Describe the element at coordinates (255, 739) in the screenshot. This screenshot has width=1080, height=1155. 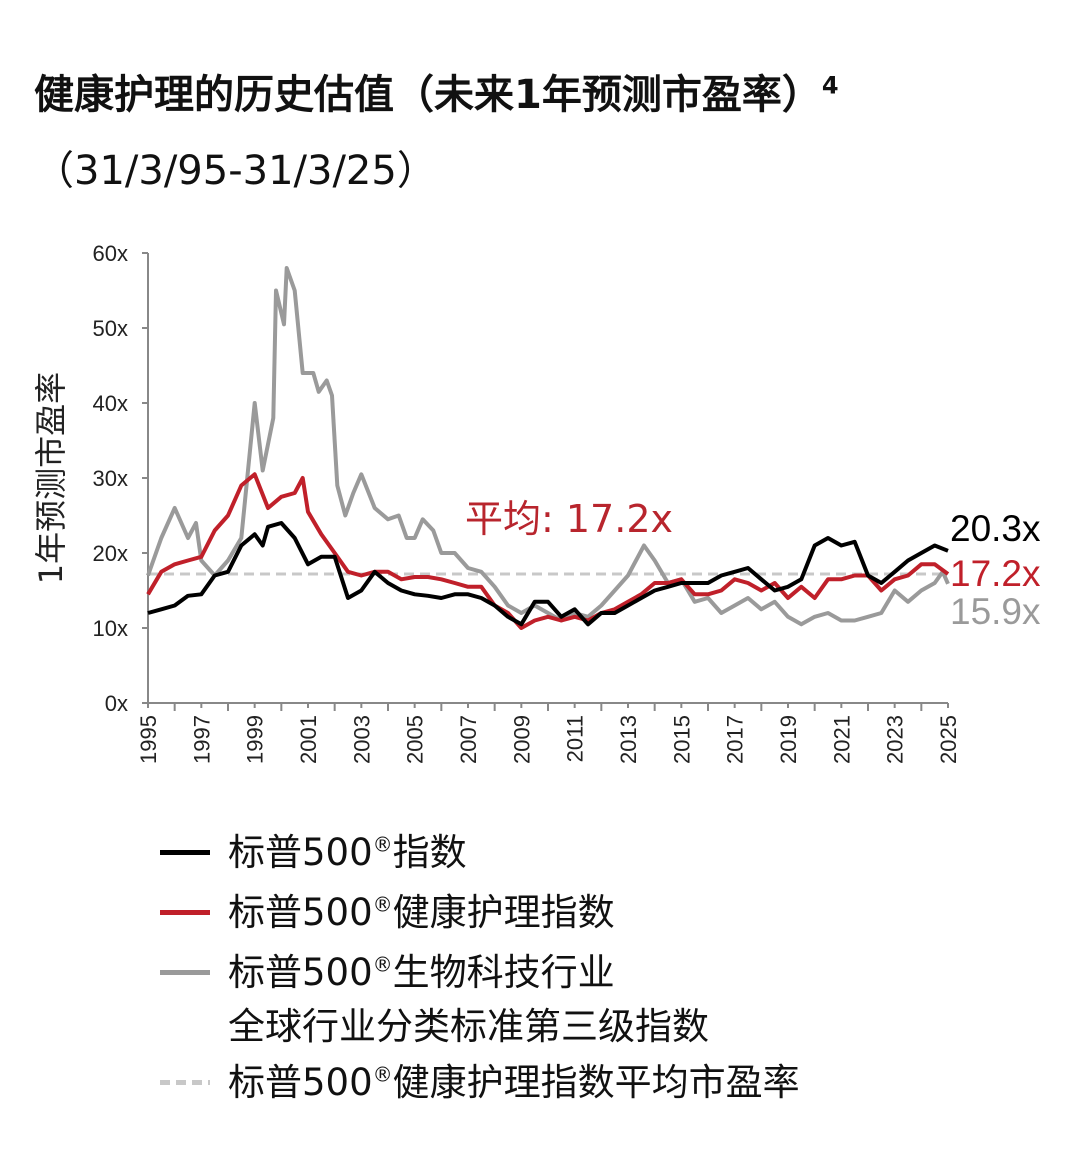
I see `x-tick-label: 1999` at that location.